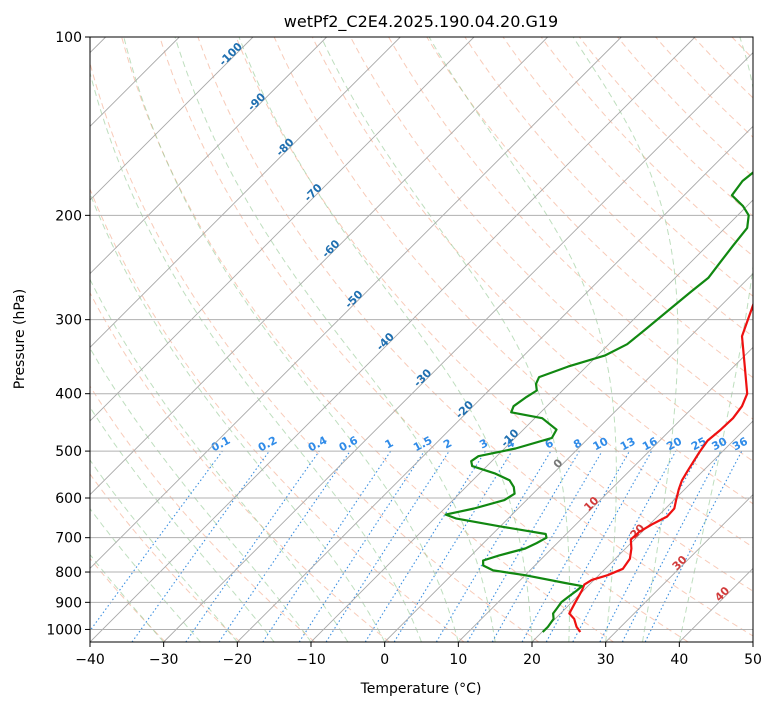  Describe the element at coordinates (753, 660) in the screenshot. I see `x-tick-label: 50` at that location.